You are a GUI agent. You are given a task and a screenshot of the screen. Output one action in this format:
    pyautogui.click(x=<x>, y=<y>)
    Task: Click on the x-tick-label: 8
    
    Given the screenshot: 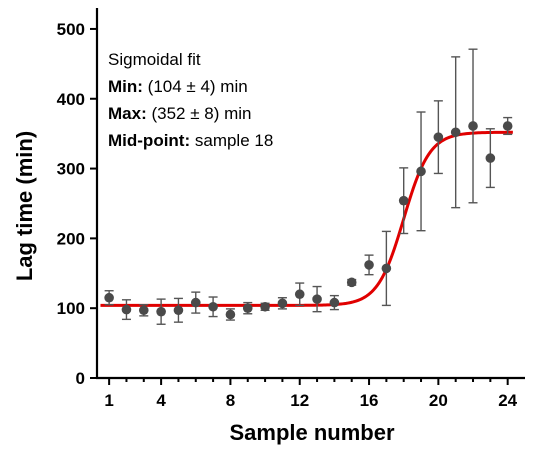 What is the action you would take?
    pyautogui.click(x=230, y=400)
    